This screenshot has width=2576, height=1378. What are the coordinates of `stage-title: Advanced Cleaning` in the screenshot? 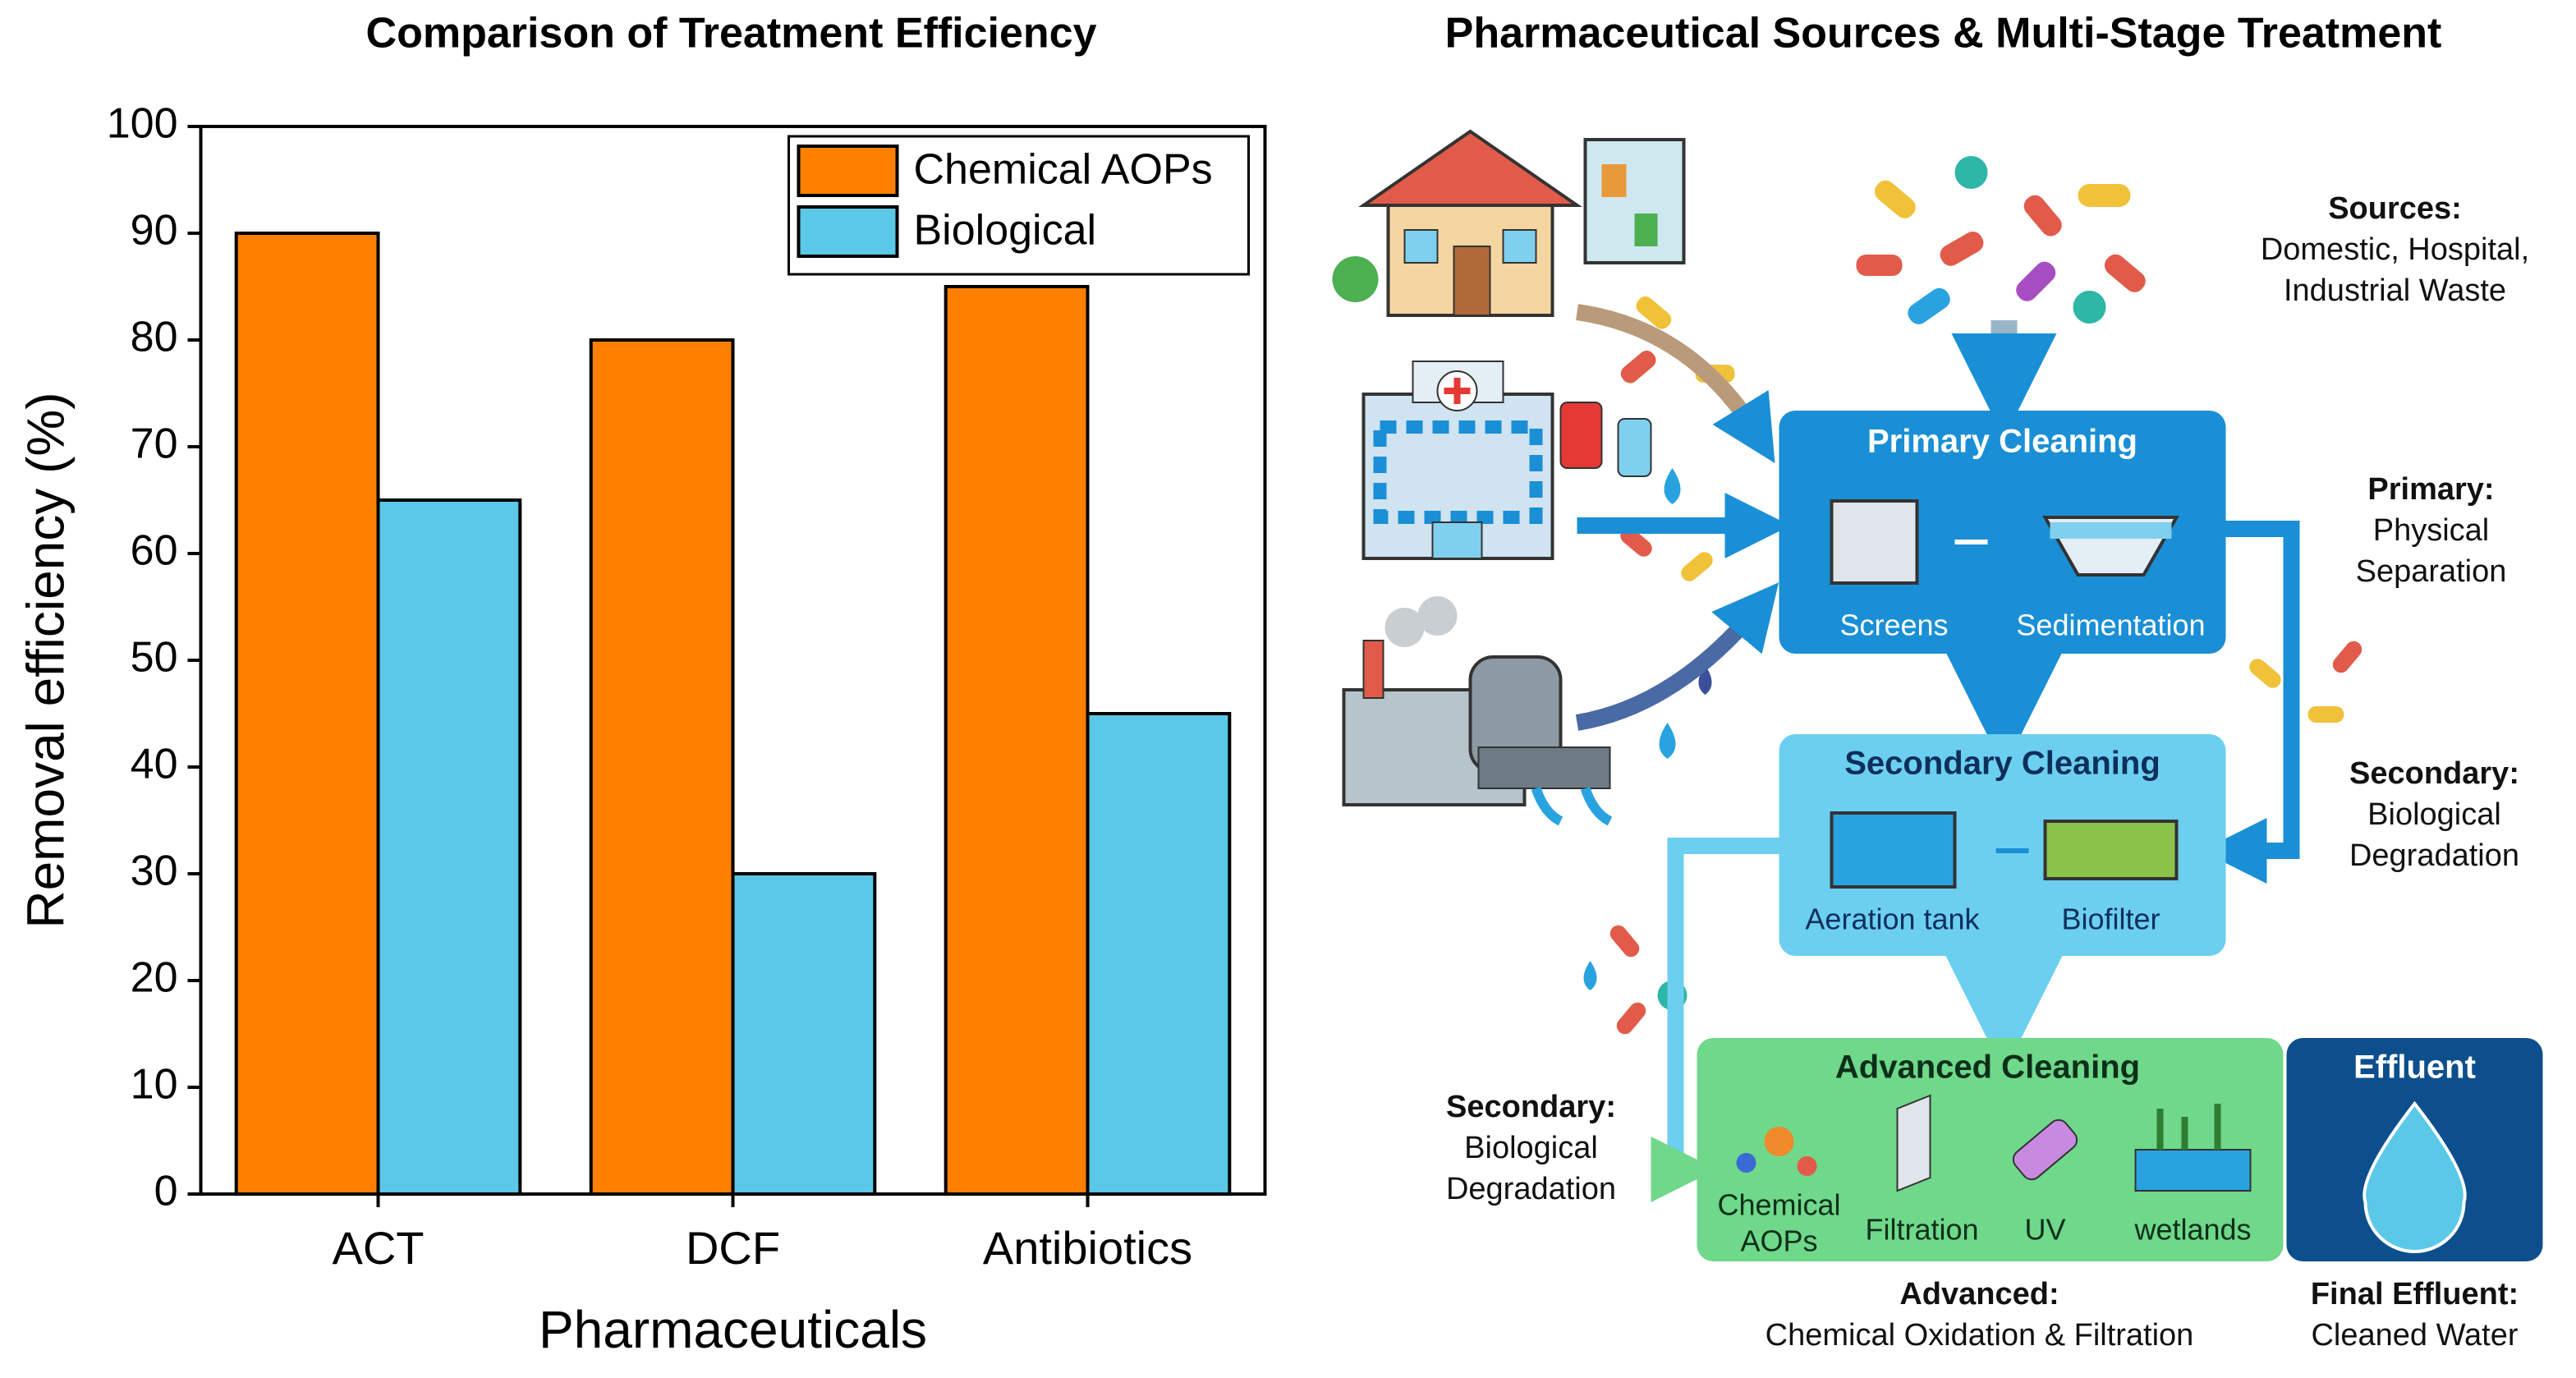 It's located at (1987, 1068).